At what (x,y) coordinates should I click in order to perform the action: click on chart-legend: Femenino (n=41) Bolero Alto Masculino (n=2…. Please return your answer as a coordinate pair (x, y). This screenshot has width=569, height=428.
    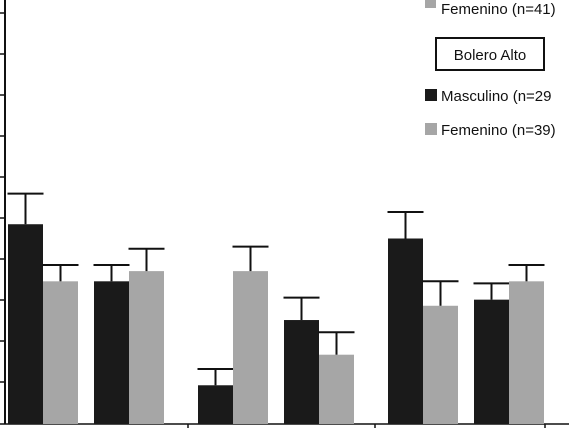
    Looking at the image, I should click on (490, 69).